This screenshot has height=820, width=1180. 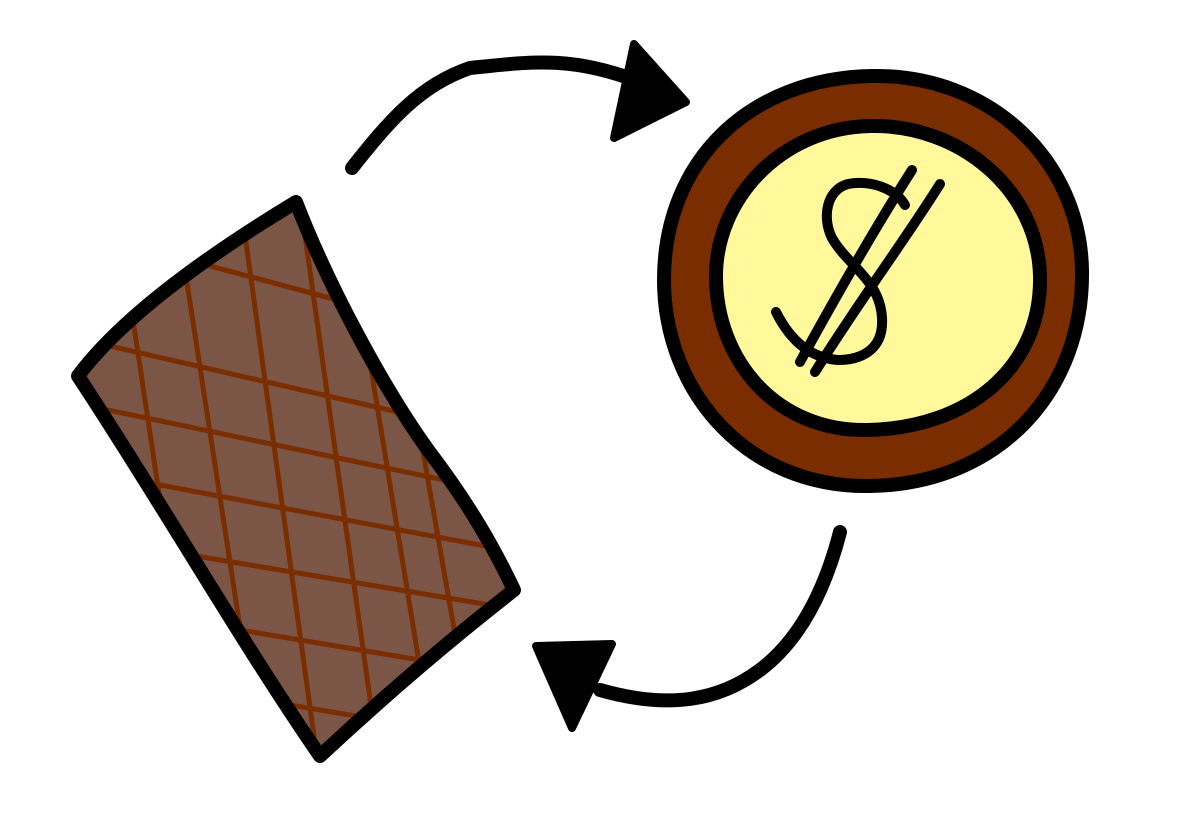 I want to click on arrow-coin-to-bar-line, so click(x=720, y=616).